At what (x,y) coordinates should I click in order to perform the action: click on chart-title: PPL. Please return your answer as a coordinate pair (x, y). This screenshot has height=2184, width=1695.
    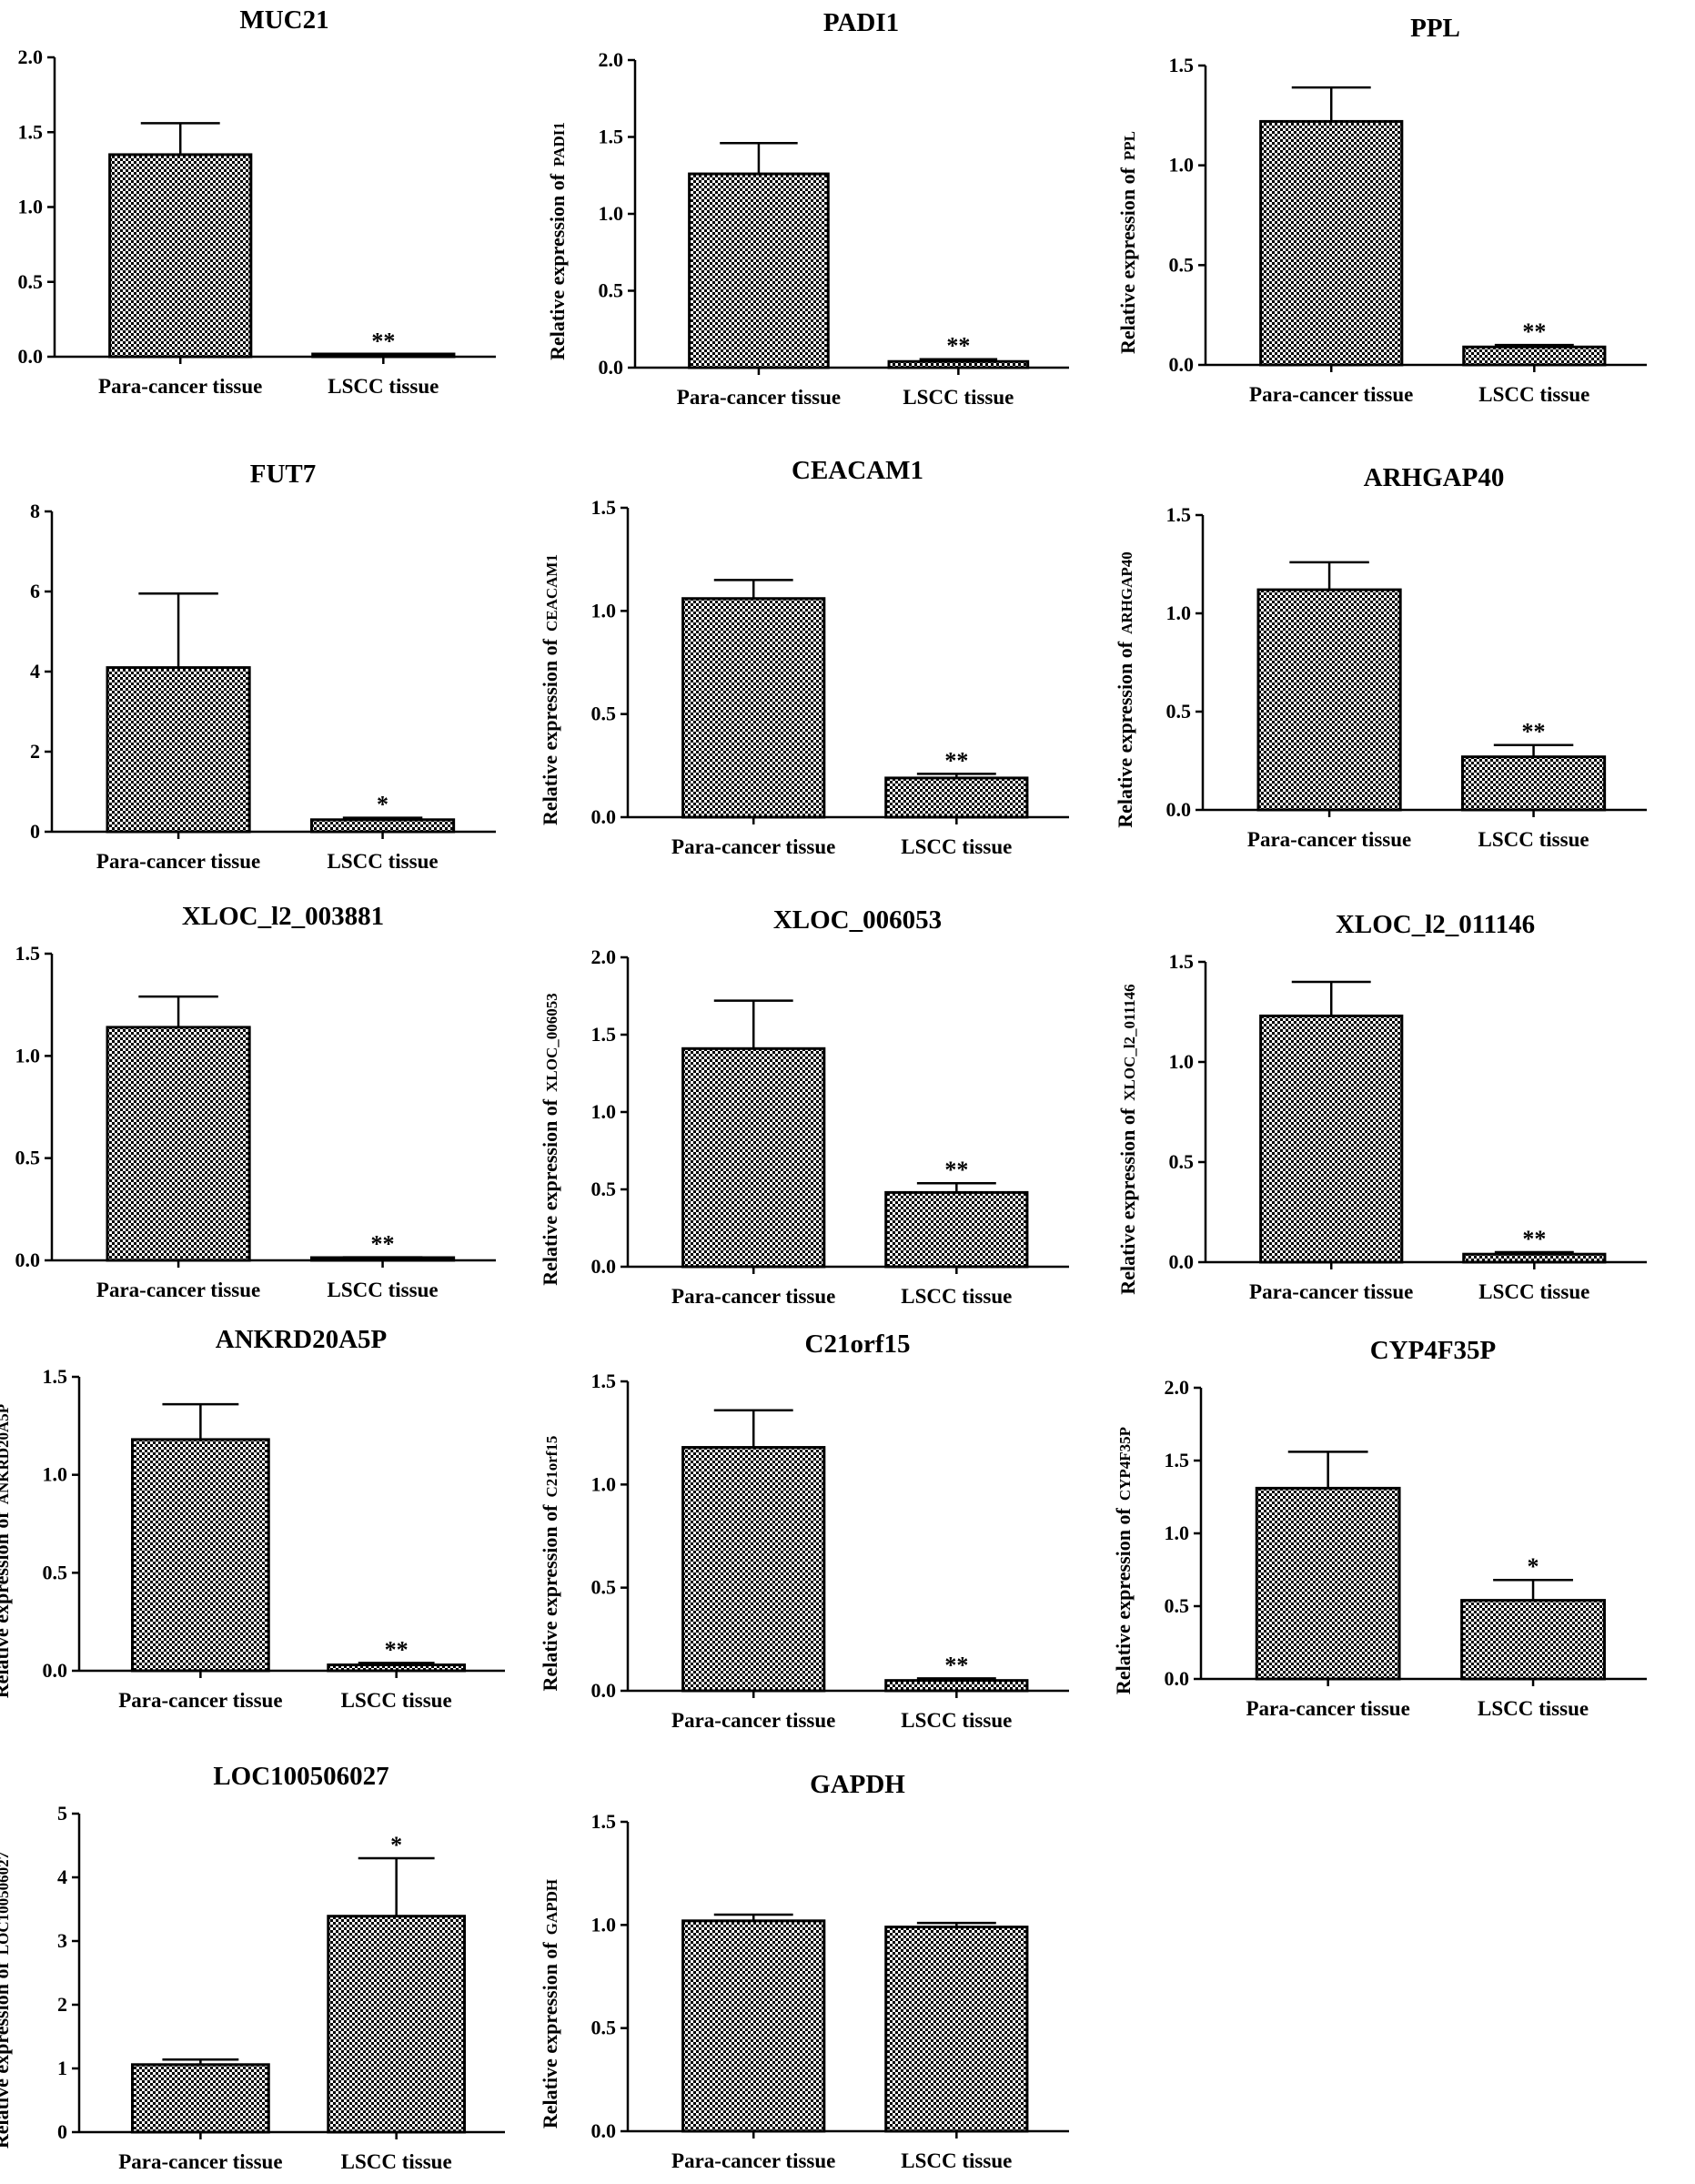
    Looking at the image, I should click on (1435, 29).